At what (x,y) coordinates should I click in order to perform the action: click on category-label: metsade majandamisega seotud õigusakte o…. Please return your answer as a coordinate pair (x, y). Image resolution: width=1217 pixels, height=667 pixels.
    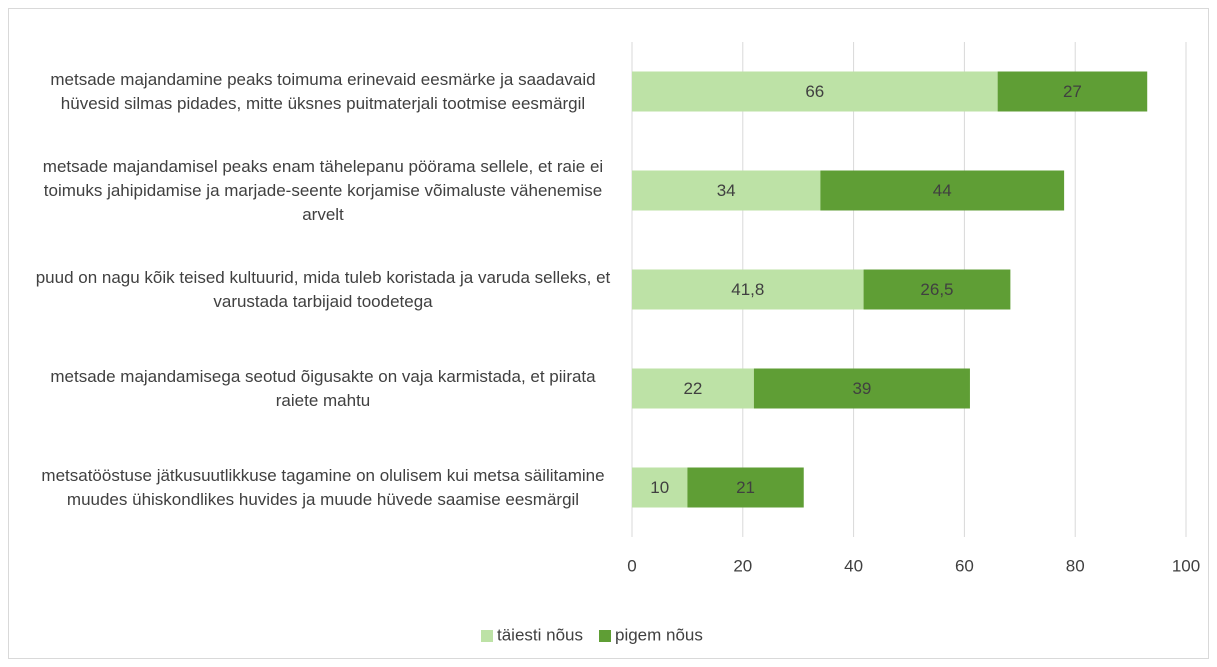
    Looking at the image, I should click on (323, 388).